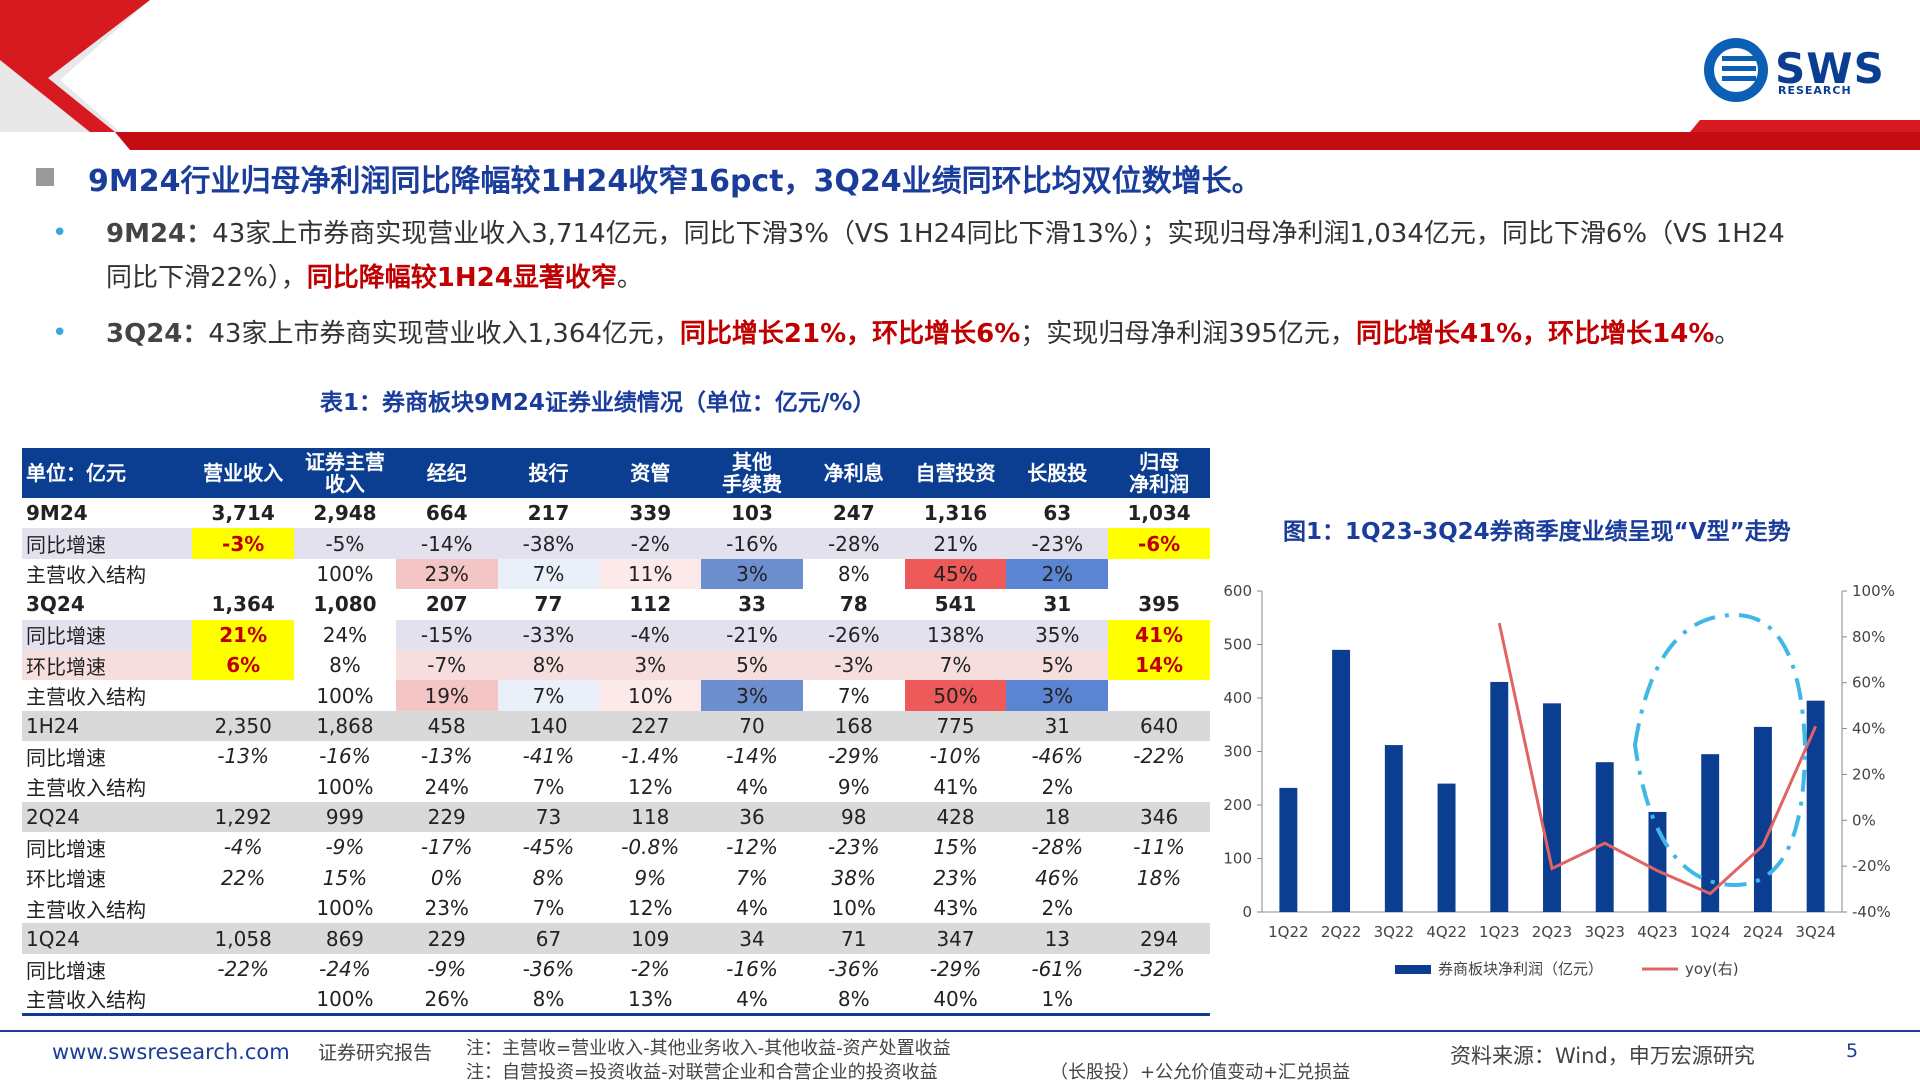  I want to click on table-row: 同比增速 21% 24% -15% -33% -4% -21% -26% 138% 35% 41%, so click(616, 634).